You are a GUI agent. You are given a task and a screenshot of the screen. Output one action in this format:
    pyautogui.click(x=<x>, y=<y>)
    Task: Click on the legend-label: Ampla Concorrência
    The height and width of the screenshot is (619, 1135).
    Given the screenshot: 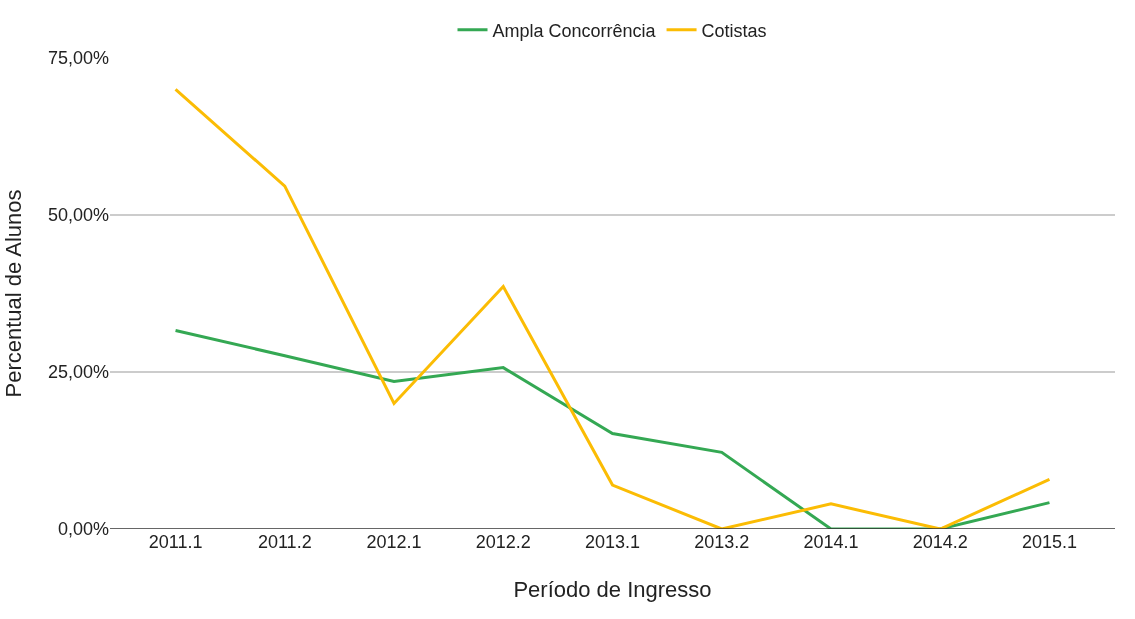 What is the action you would take?
    pyautogui.click(x=574, y=30)
    